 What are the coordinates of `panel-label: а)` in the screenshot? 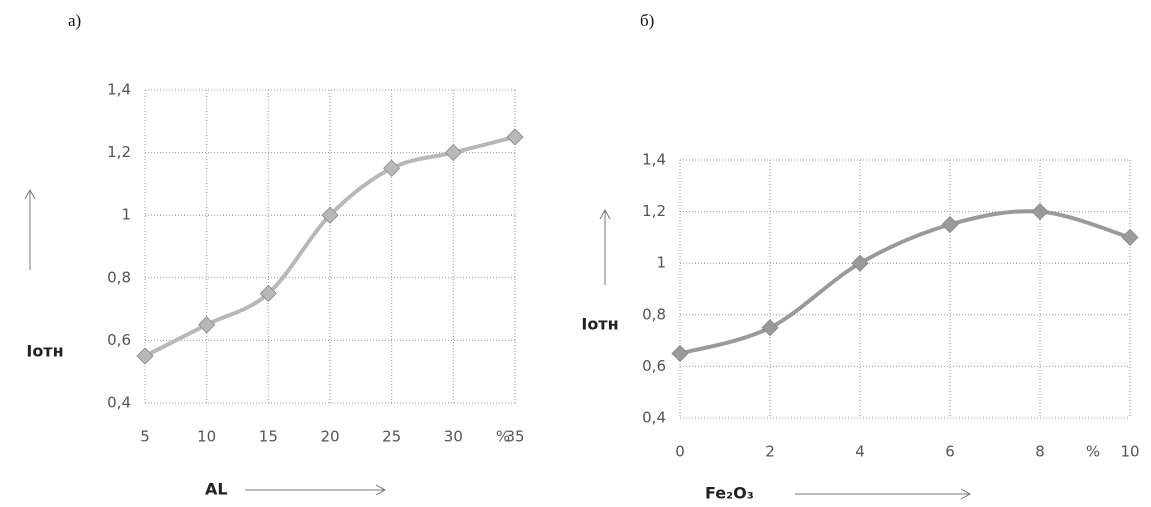 It's located at (74, 20).